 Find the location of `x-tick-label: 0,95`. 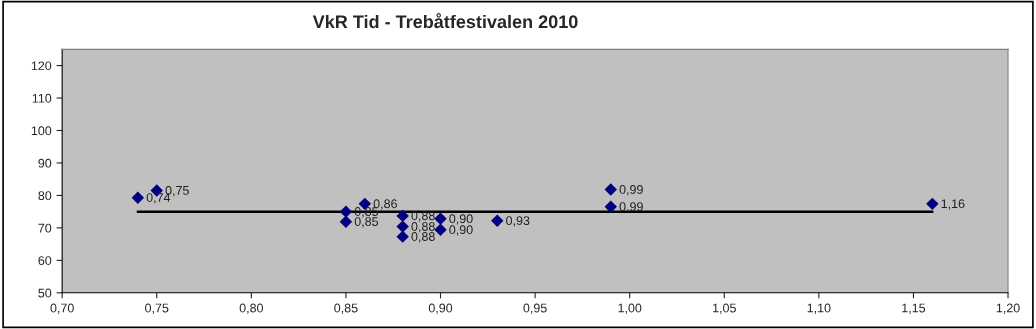

x-tick-label: 0,95 is located at coordinates (535, 308).